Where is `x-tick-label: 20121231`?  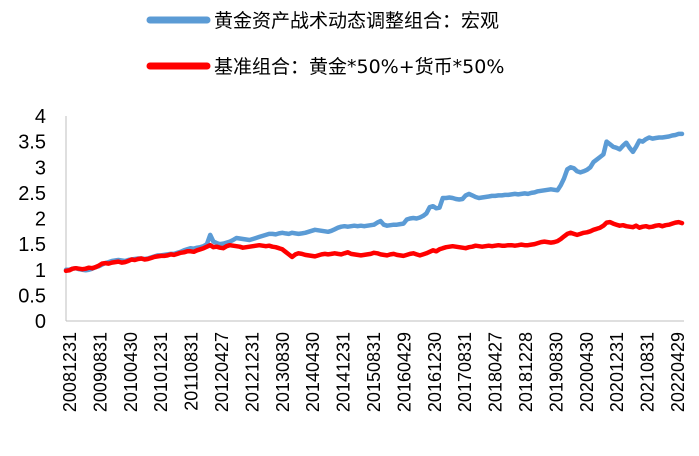 x-tick-label: 20121231 is located at coordinates (252, 372).